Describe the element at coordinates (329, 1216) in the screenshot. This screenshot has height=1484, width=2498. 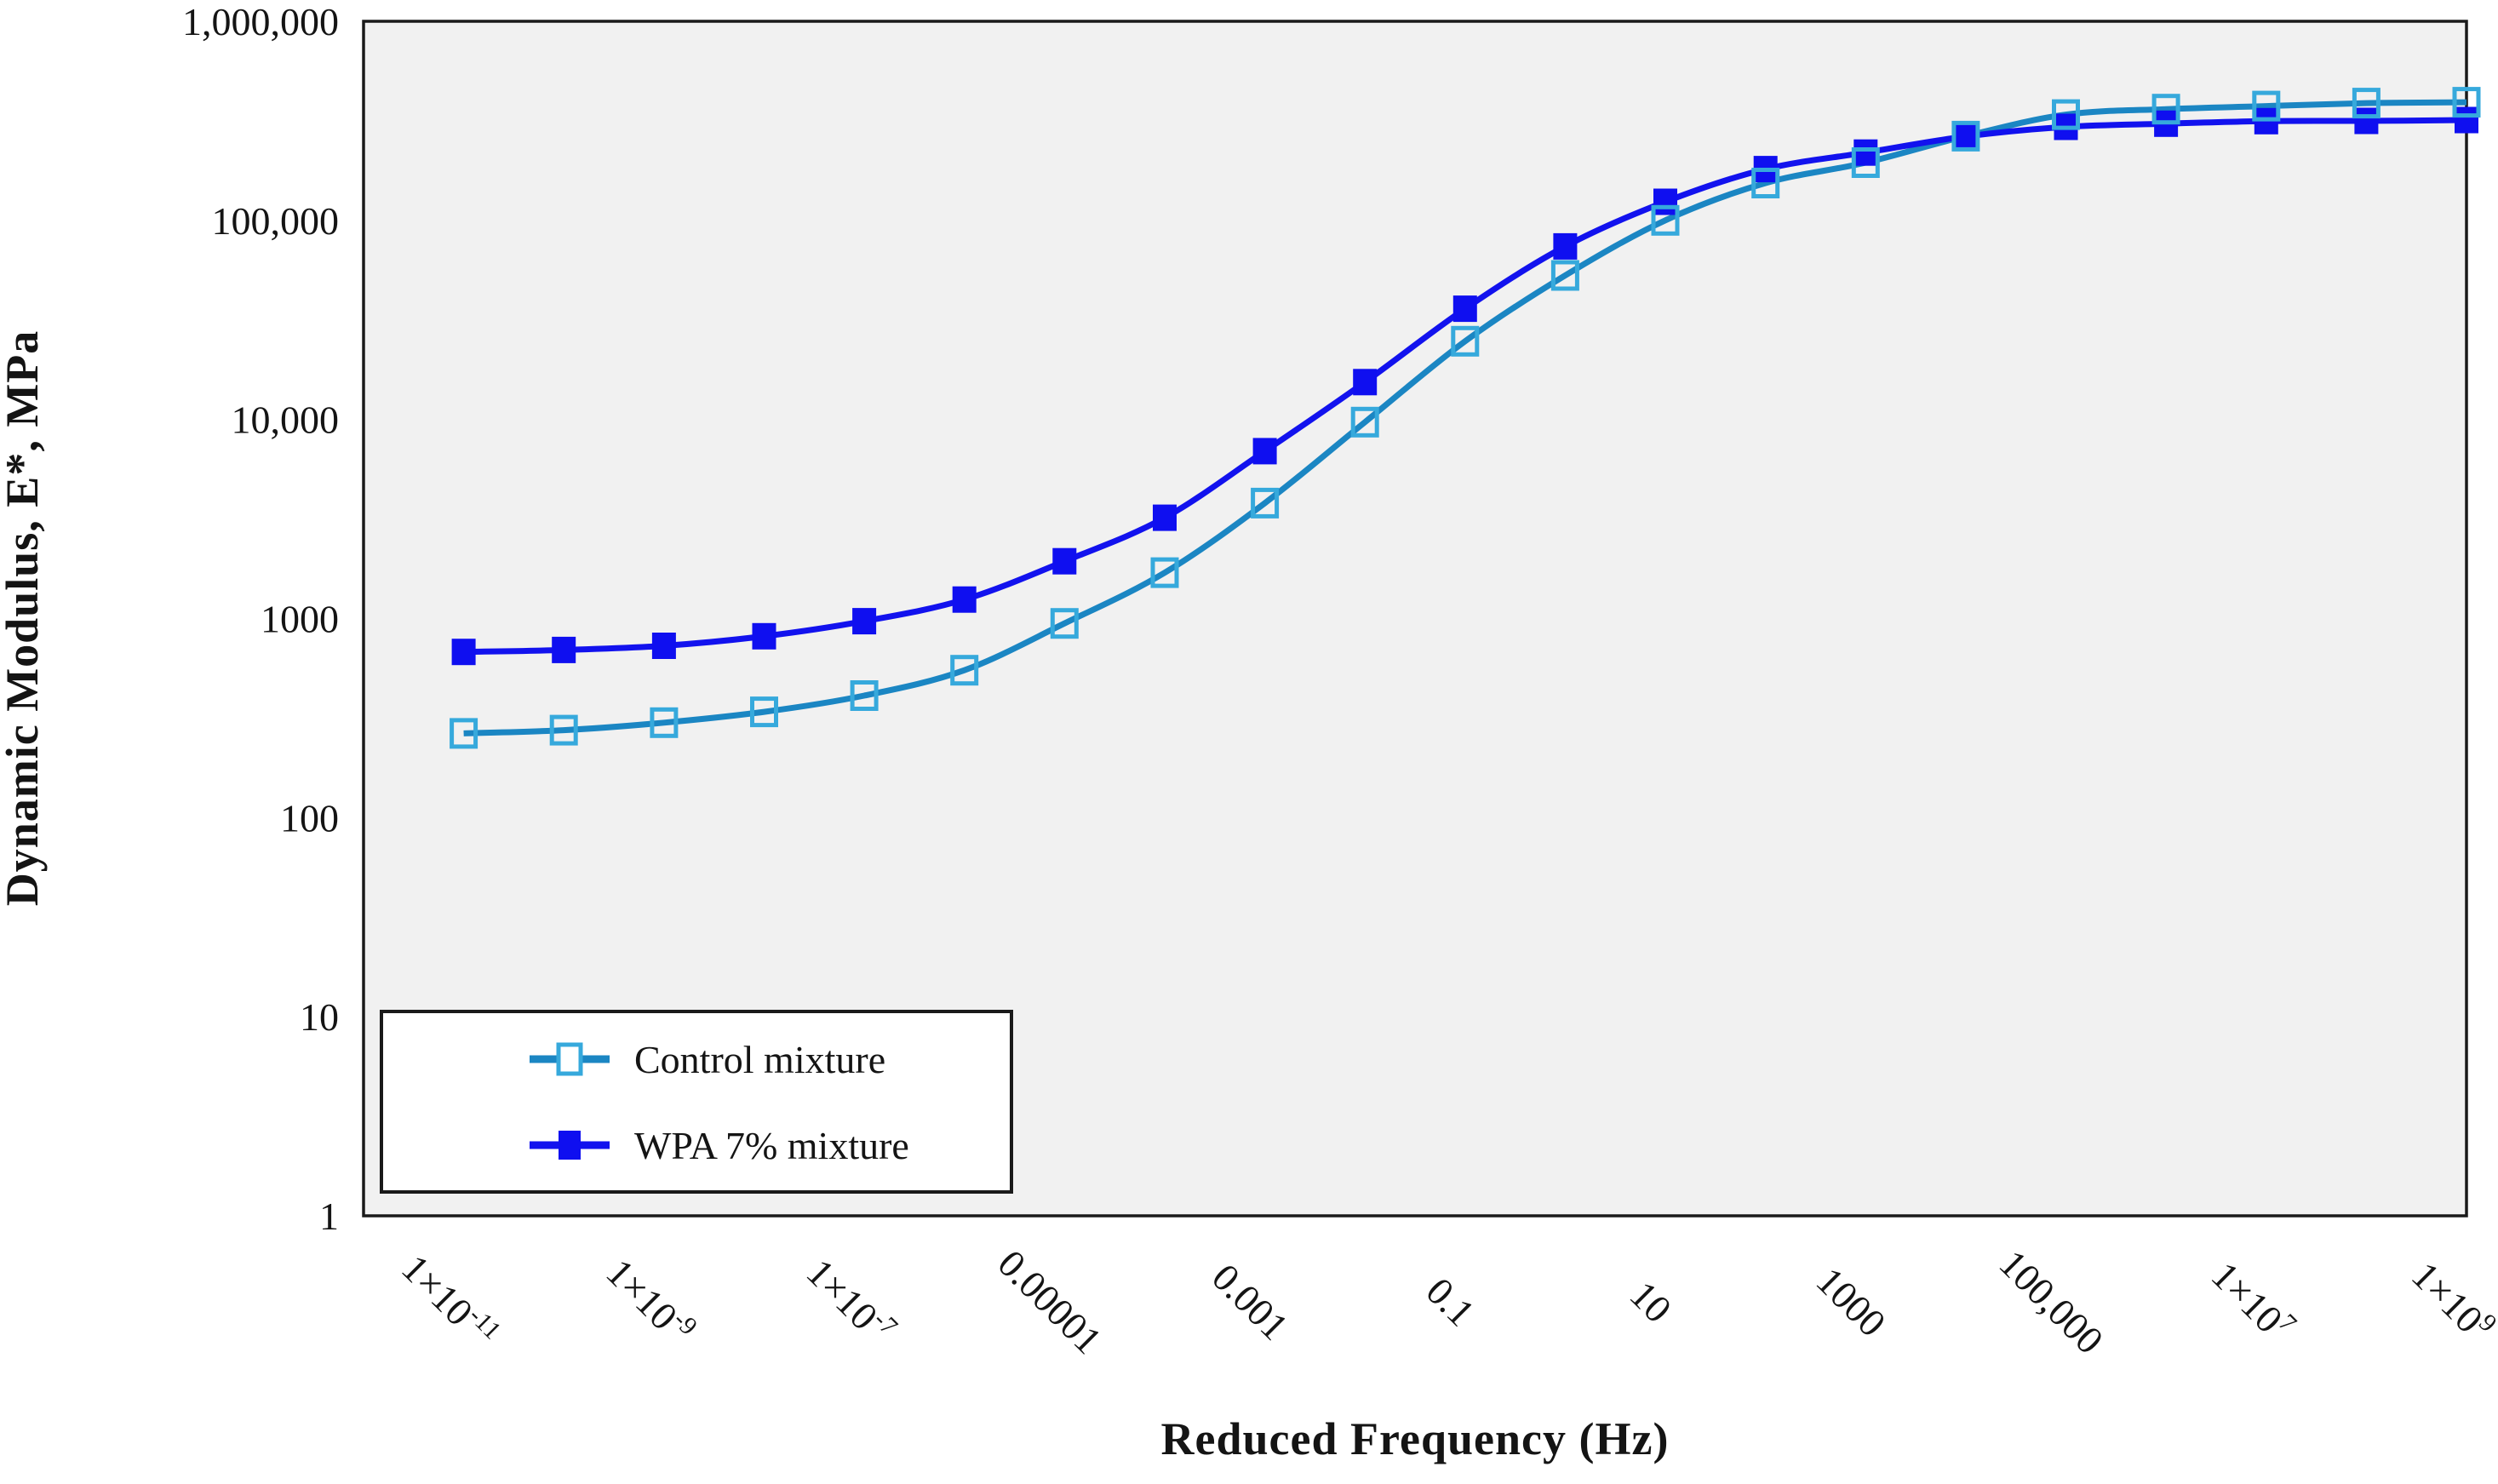
I see `y-tick-label: 1` at that location.